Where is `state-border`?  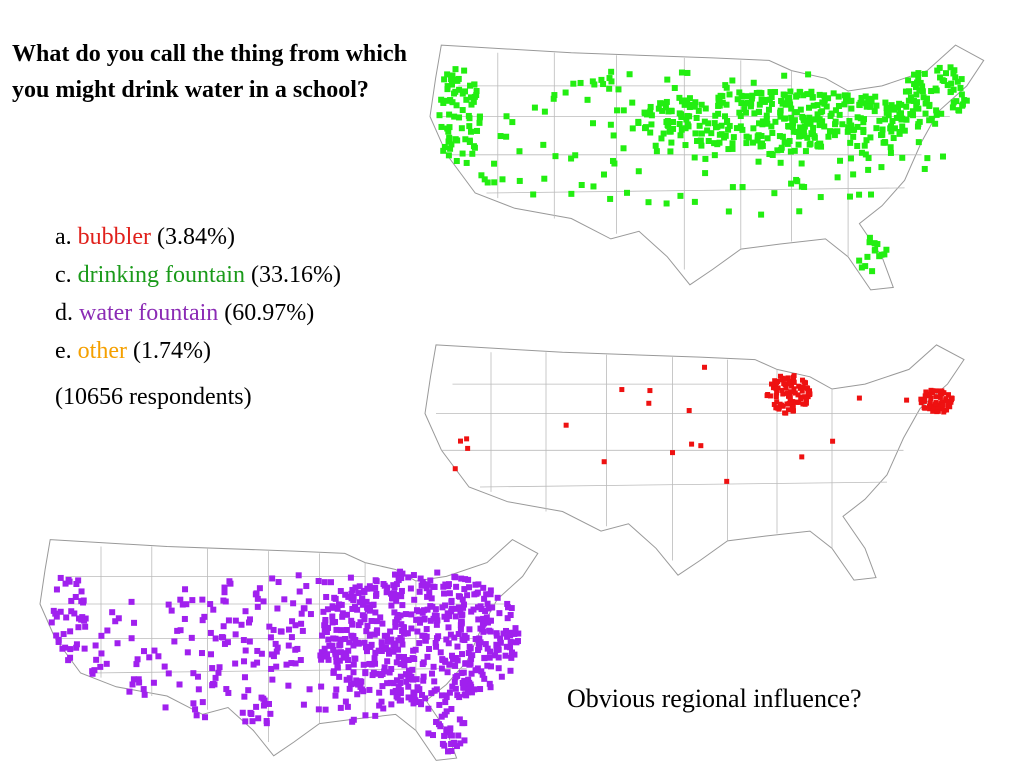 state-border is located at coordinates (278, 671).